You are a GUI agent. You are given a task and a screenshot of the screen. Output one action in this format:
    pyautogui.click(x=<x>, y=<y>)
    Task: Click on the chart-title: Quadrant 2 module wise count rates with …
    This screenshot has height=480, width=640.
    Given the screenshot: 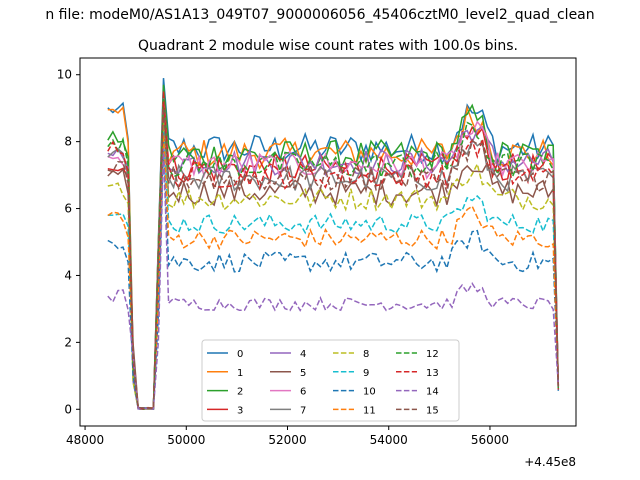 What is the action you would take?
    pyautogui.click(x=328, y=46)
    